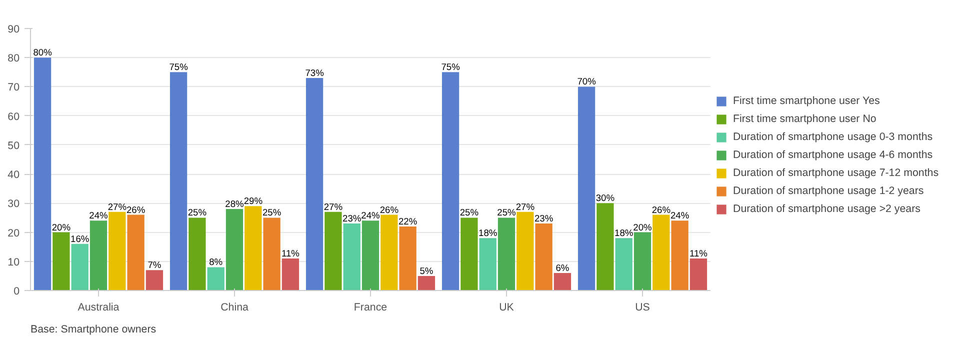 The image size is (958, 358). I want to click on legend-label: Duration of smartphone usage 7-12 months, so click(836, 173).